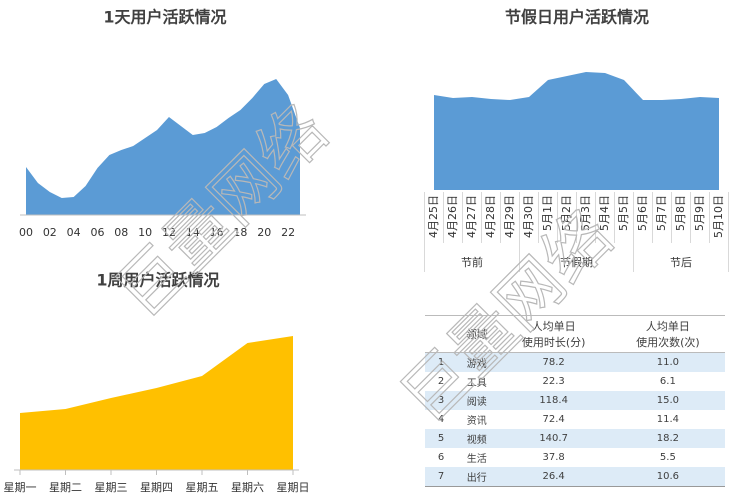 The width and height of the screenshot is (730, 498). I want to click on table-cell: 资讯, so click(476, 421).